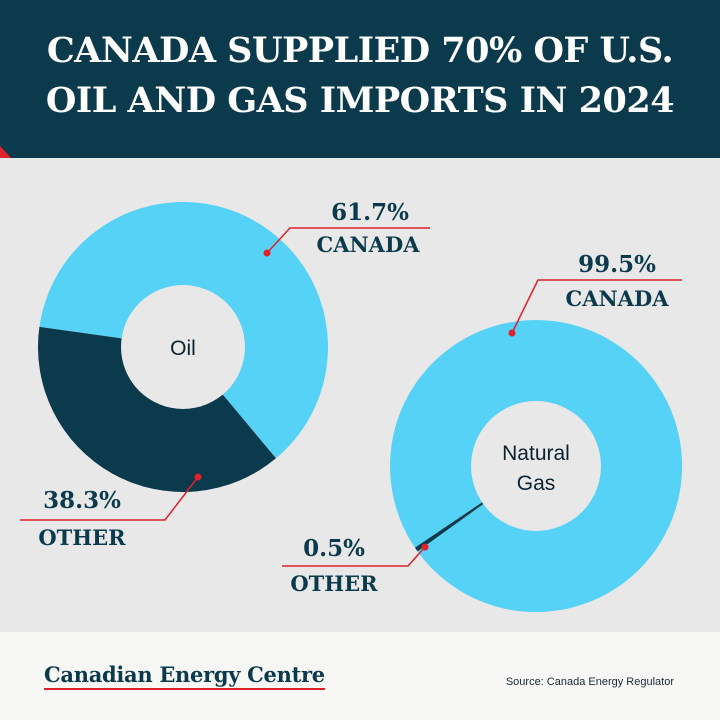 The height and width of the screenshot is (720, 720). What do you see at coordinates (198, 477) in the screenshot?
I see `oil-other-leader-dot` at bounding box center [198, 477].